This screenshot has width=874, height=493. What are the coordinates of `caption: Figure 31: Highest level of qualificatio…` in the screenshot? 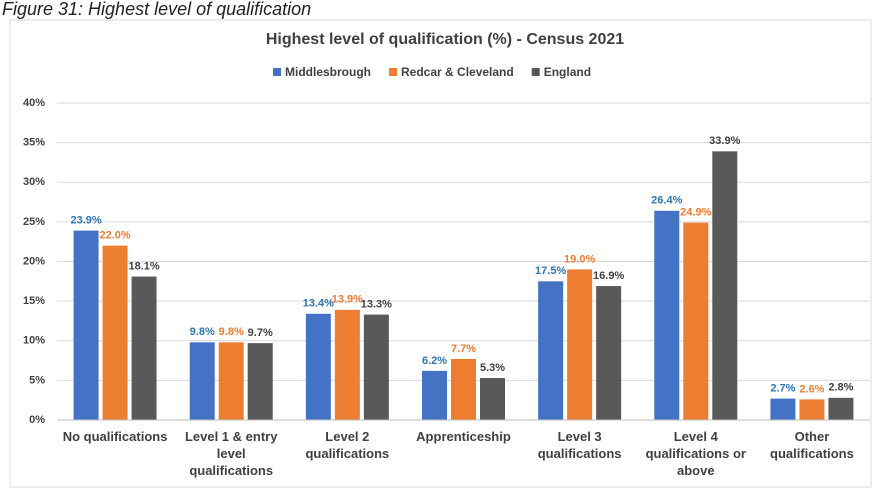 It's located at (156, 9).